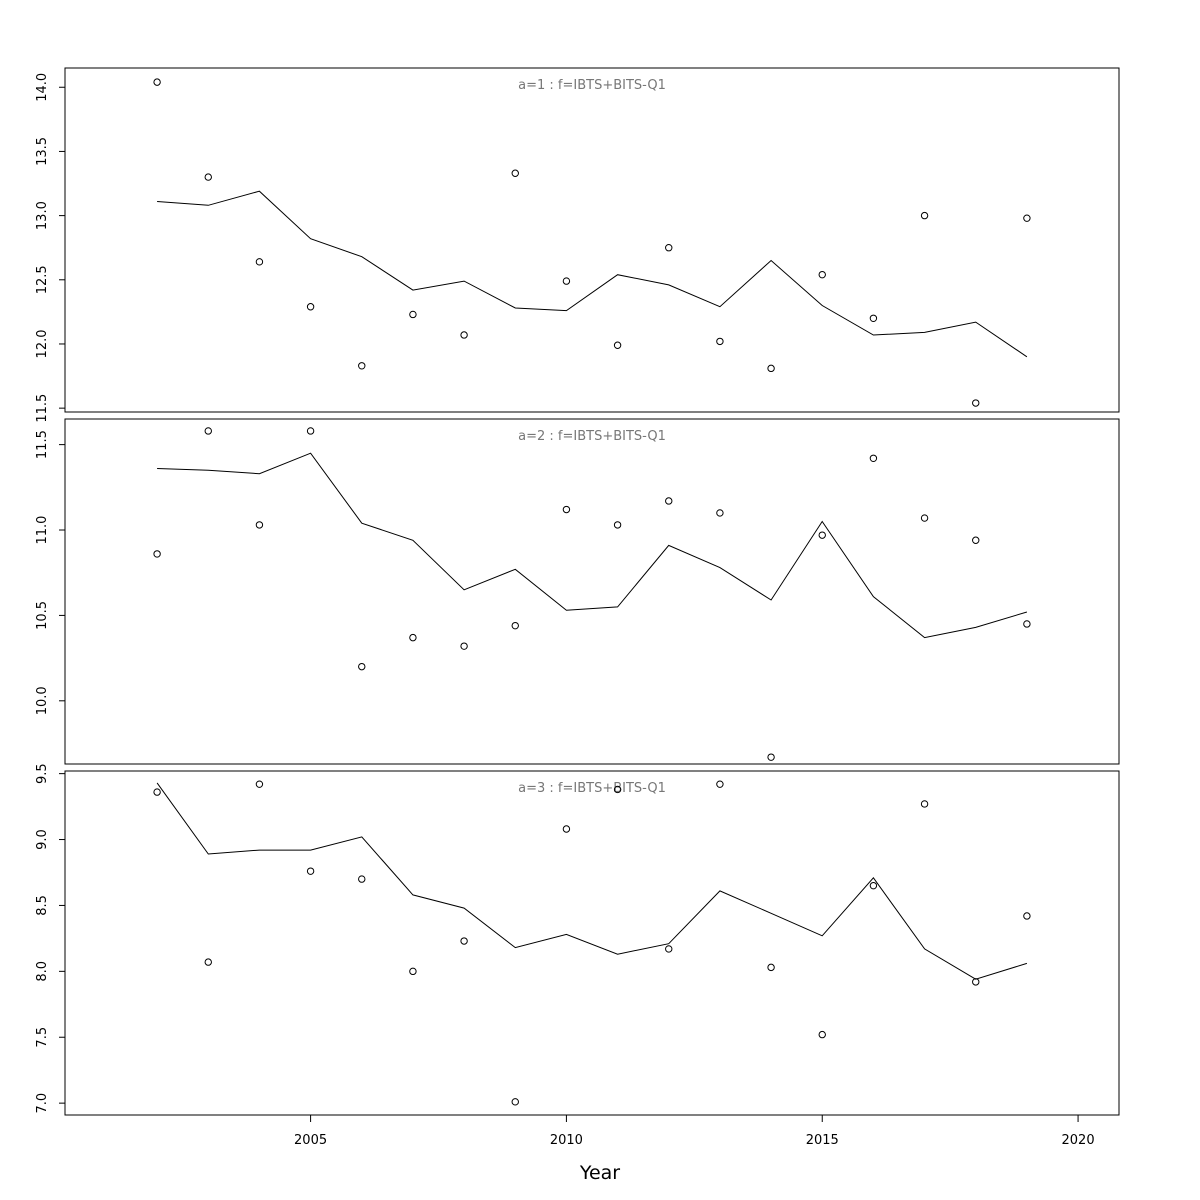 The height and width of the screenshot is (1200, 1200). I want to click on y-tick-label: 12.5, so click(42, 279).